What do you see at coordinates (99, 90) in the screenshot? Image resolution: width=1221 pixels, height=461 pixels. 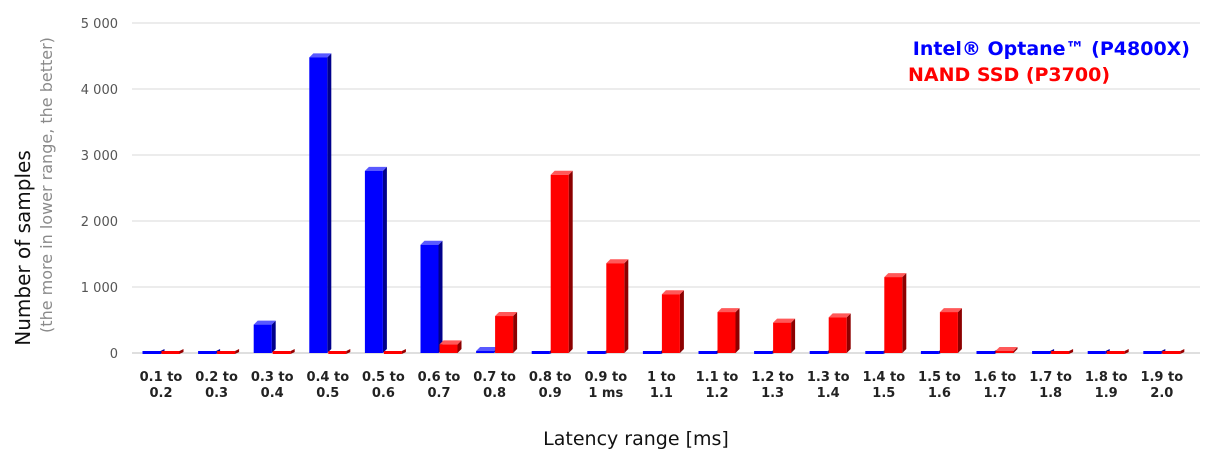 I see `y-tick-label: 4 000` at bounding box center [99, 90].